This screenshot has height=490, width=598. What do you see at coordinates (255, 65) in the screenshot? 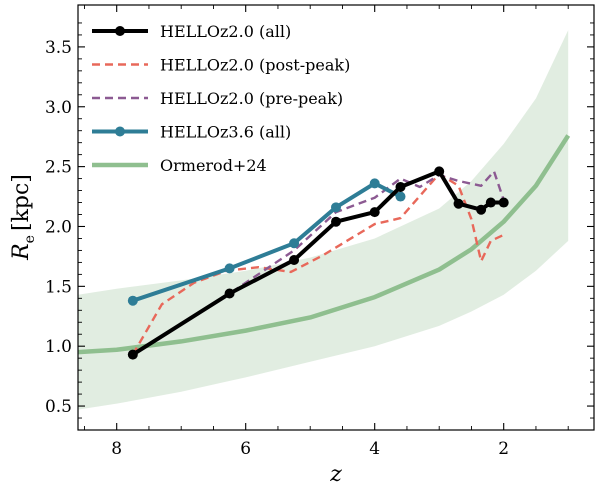
I see `helloz2-0-post-peak-legend-label: HELLOz2.0 (post-peak)` at bounding box center [255, 65].